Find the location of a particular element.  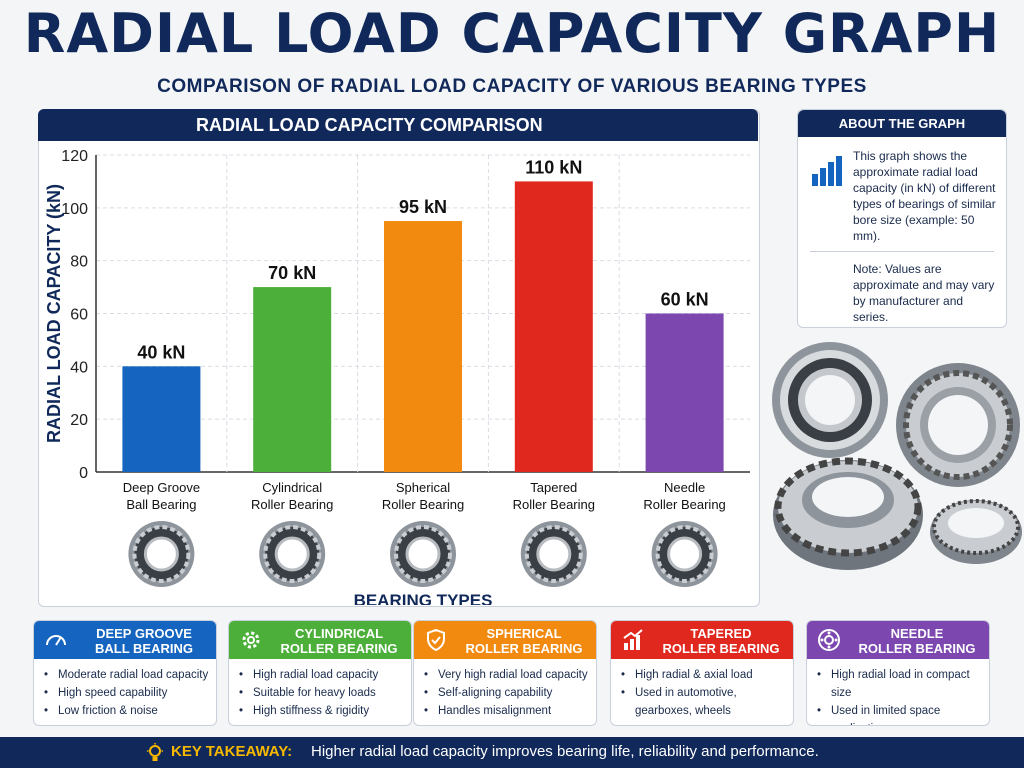

card-point: High radial load in compact size is located at coordinates (903, 684).